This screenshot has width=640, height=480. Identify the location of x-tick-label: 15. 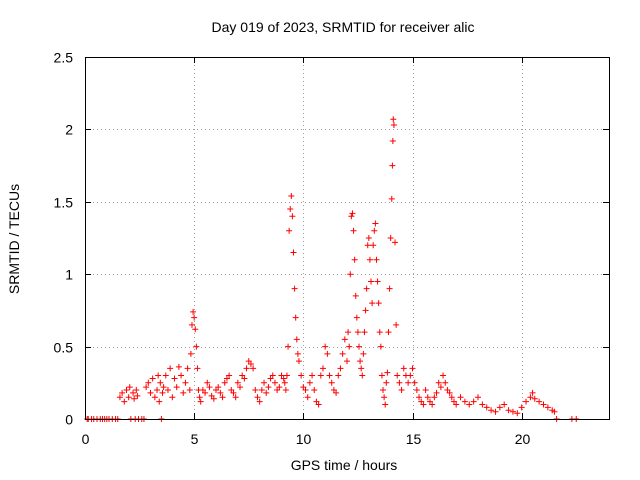
(414, 439).